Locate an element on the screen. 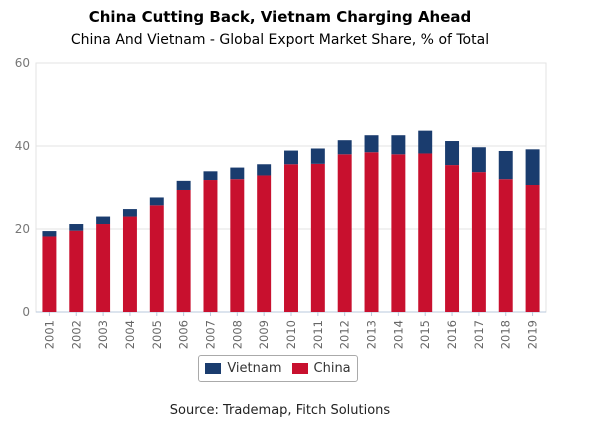  x-tick-label: 2018 is located at coordinates (506, 334).